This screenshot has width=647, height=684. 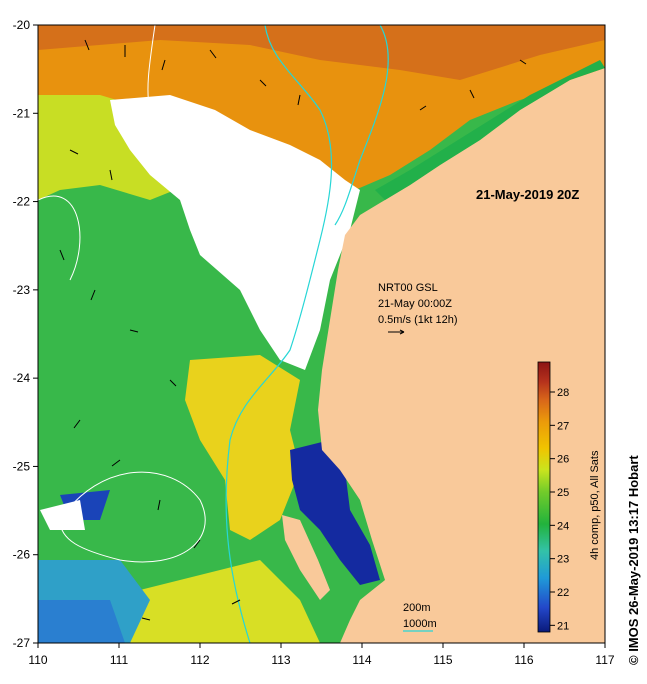 What do you see at coordinates (415, 304) in the screenshot?
I see `time-label: 21-May 00:00Z` at bounding box center [415, 304].